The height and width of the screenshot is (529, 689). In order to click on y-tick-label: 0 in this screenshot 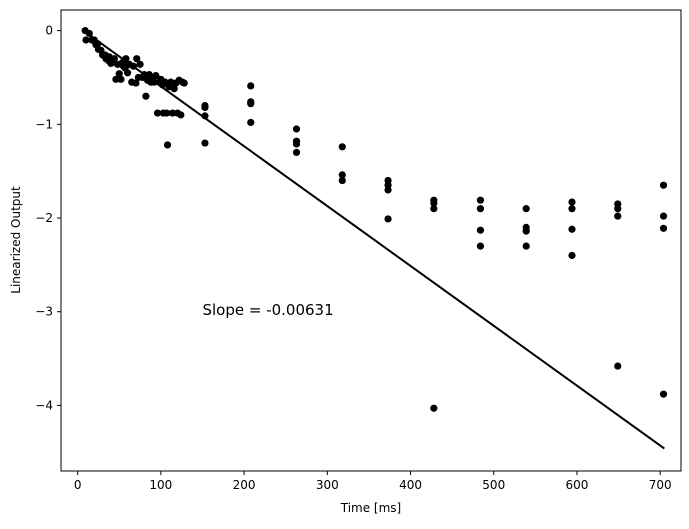, I will do `click(49, 31)`.